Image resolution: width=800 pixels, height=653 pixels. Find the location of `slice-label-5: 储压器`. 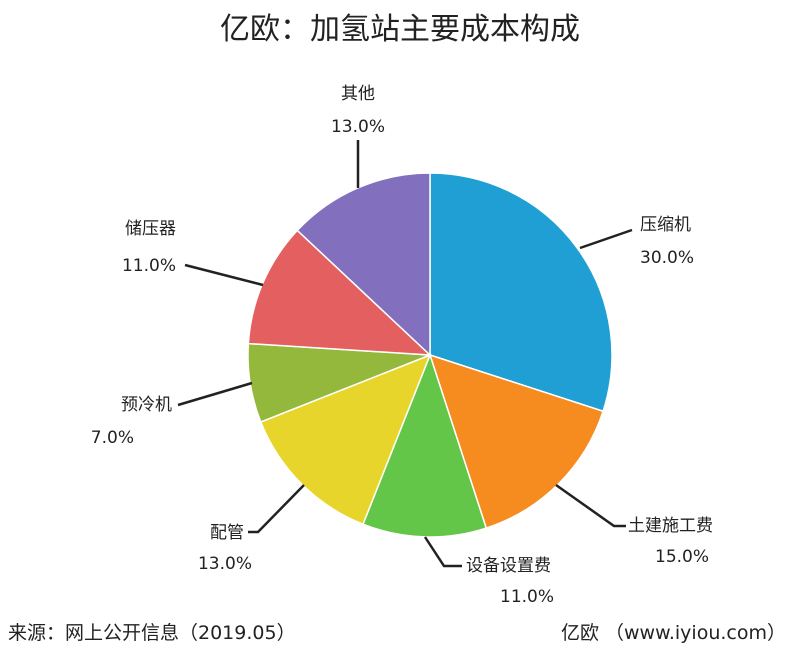

slice-label-5: 储压器 is located at coordinates (150, 229).